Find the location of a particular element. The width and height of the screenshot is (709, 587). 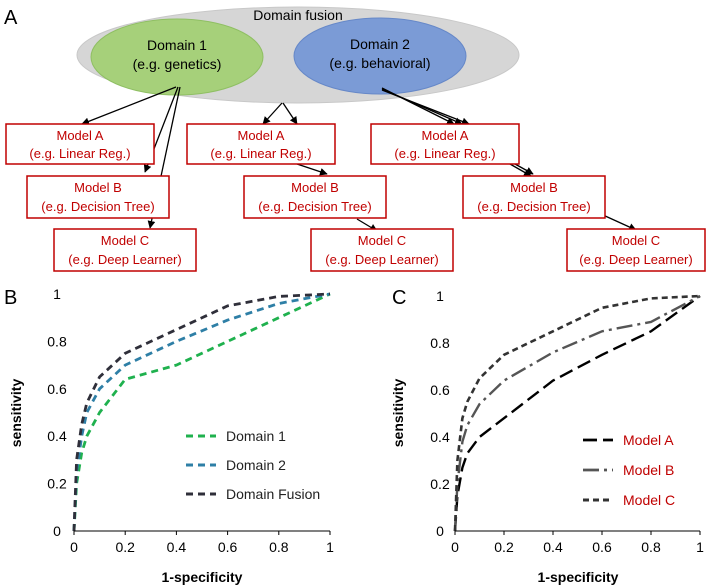

model-b-box-3: Model B (e.g. Decision Tree) is located at coordinates (534, 197).